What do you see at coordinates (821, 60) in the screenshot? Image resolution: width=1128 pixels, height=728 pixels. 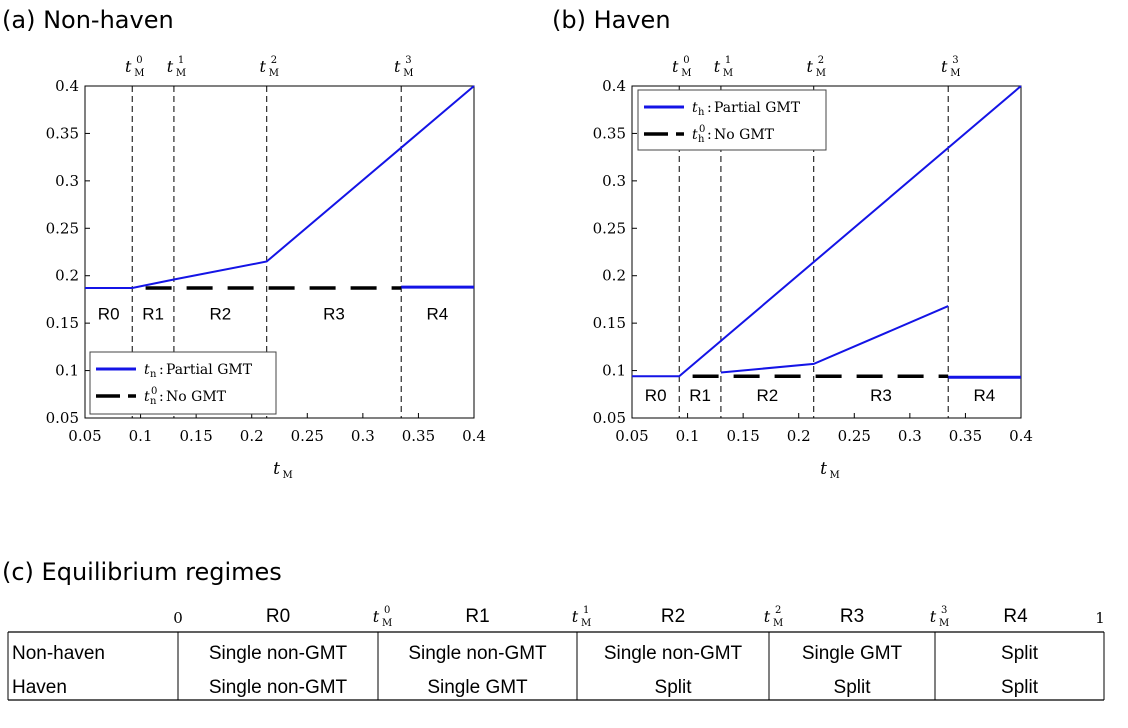 I see `threshold-label-sup: 2` at bounding box center [821, 60].